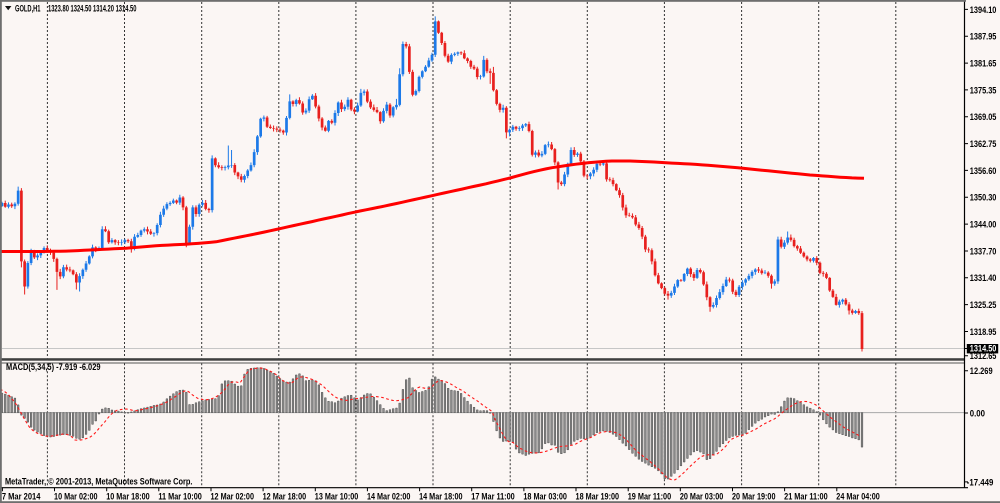 This screenshot has height=503, width=1000. I want to click on svg-text: 7 Mar 2014, so click(21, 496).